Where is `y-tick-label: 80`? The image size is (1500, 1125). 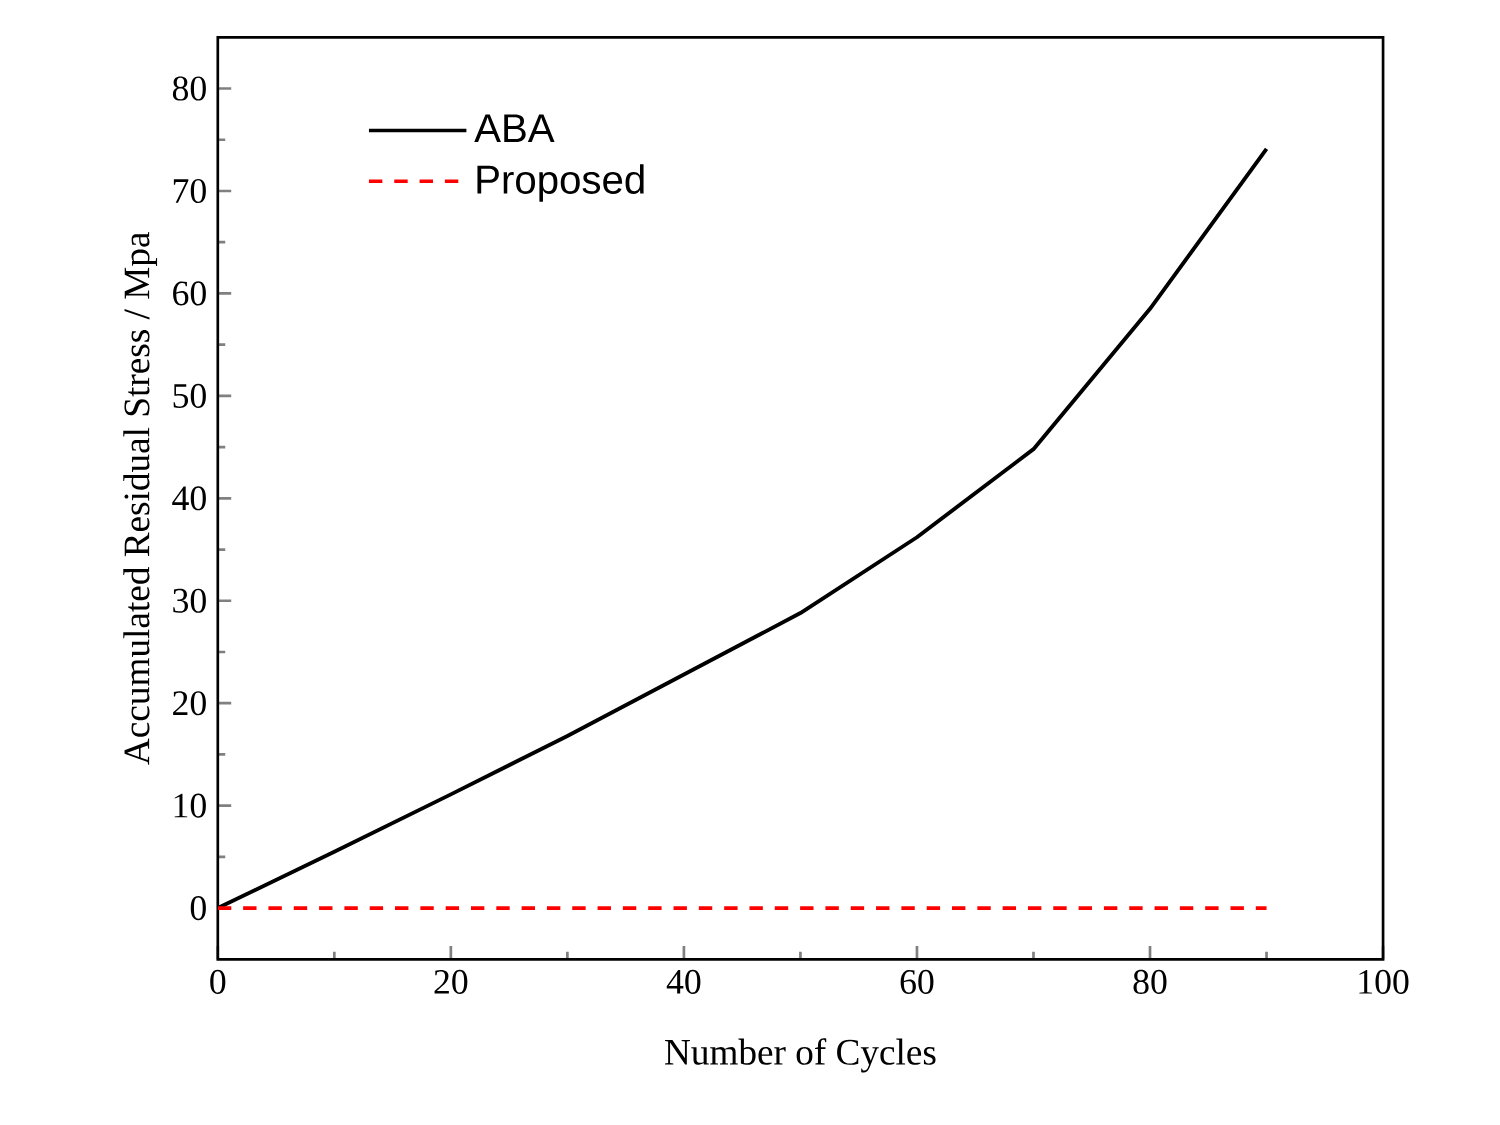 y-tick-label: 80 is located at coordinates (189, 88).